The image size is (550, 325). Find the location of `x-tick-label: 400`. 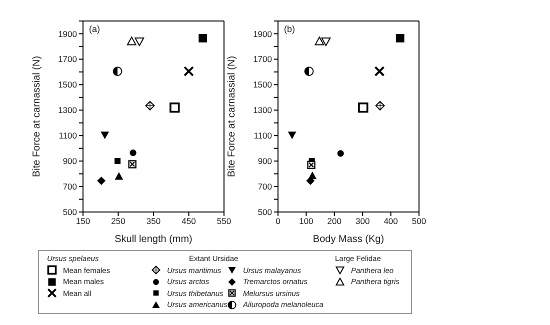

x-tick-label: 400 is located at coordinates (391, 221).